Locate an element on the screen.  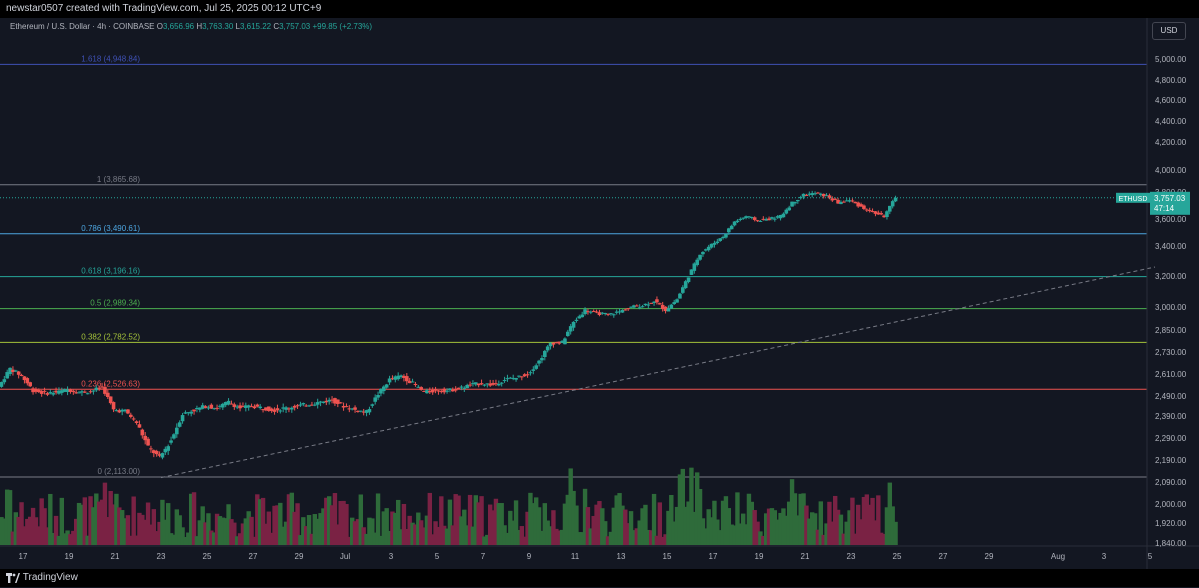
x-tick-label: 15 is located at coordinates (667, 556).